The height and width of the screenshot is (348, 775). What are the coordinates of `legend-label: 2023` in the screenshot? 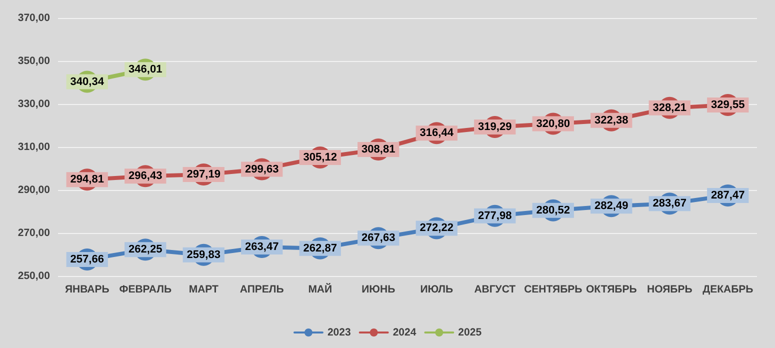 It's located at (339, 332).